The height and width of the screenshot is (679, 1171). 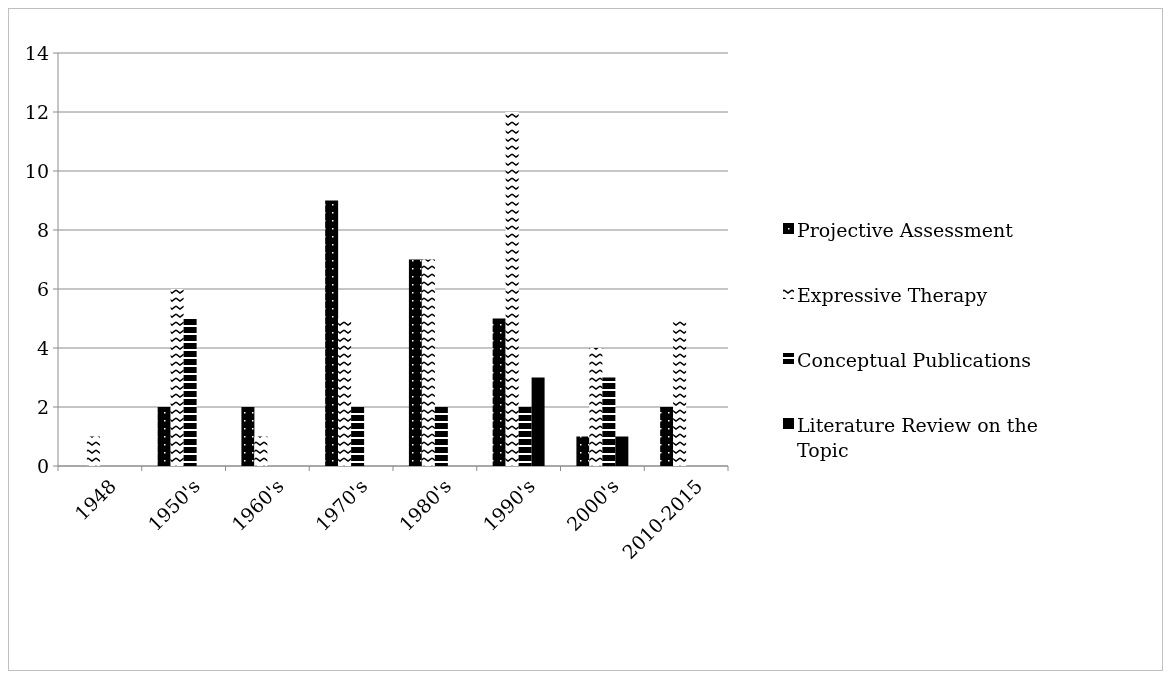 I want to click on y-tick-label: 8, so click(x=42, y=229).